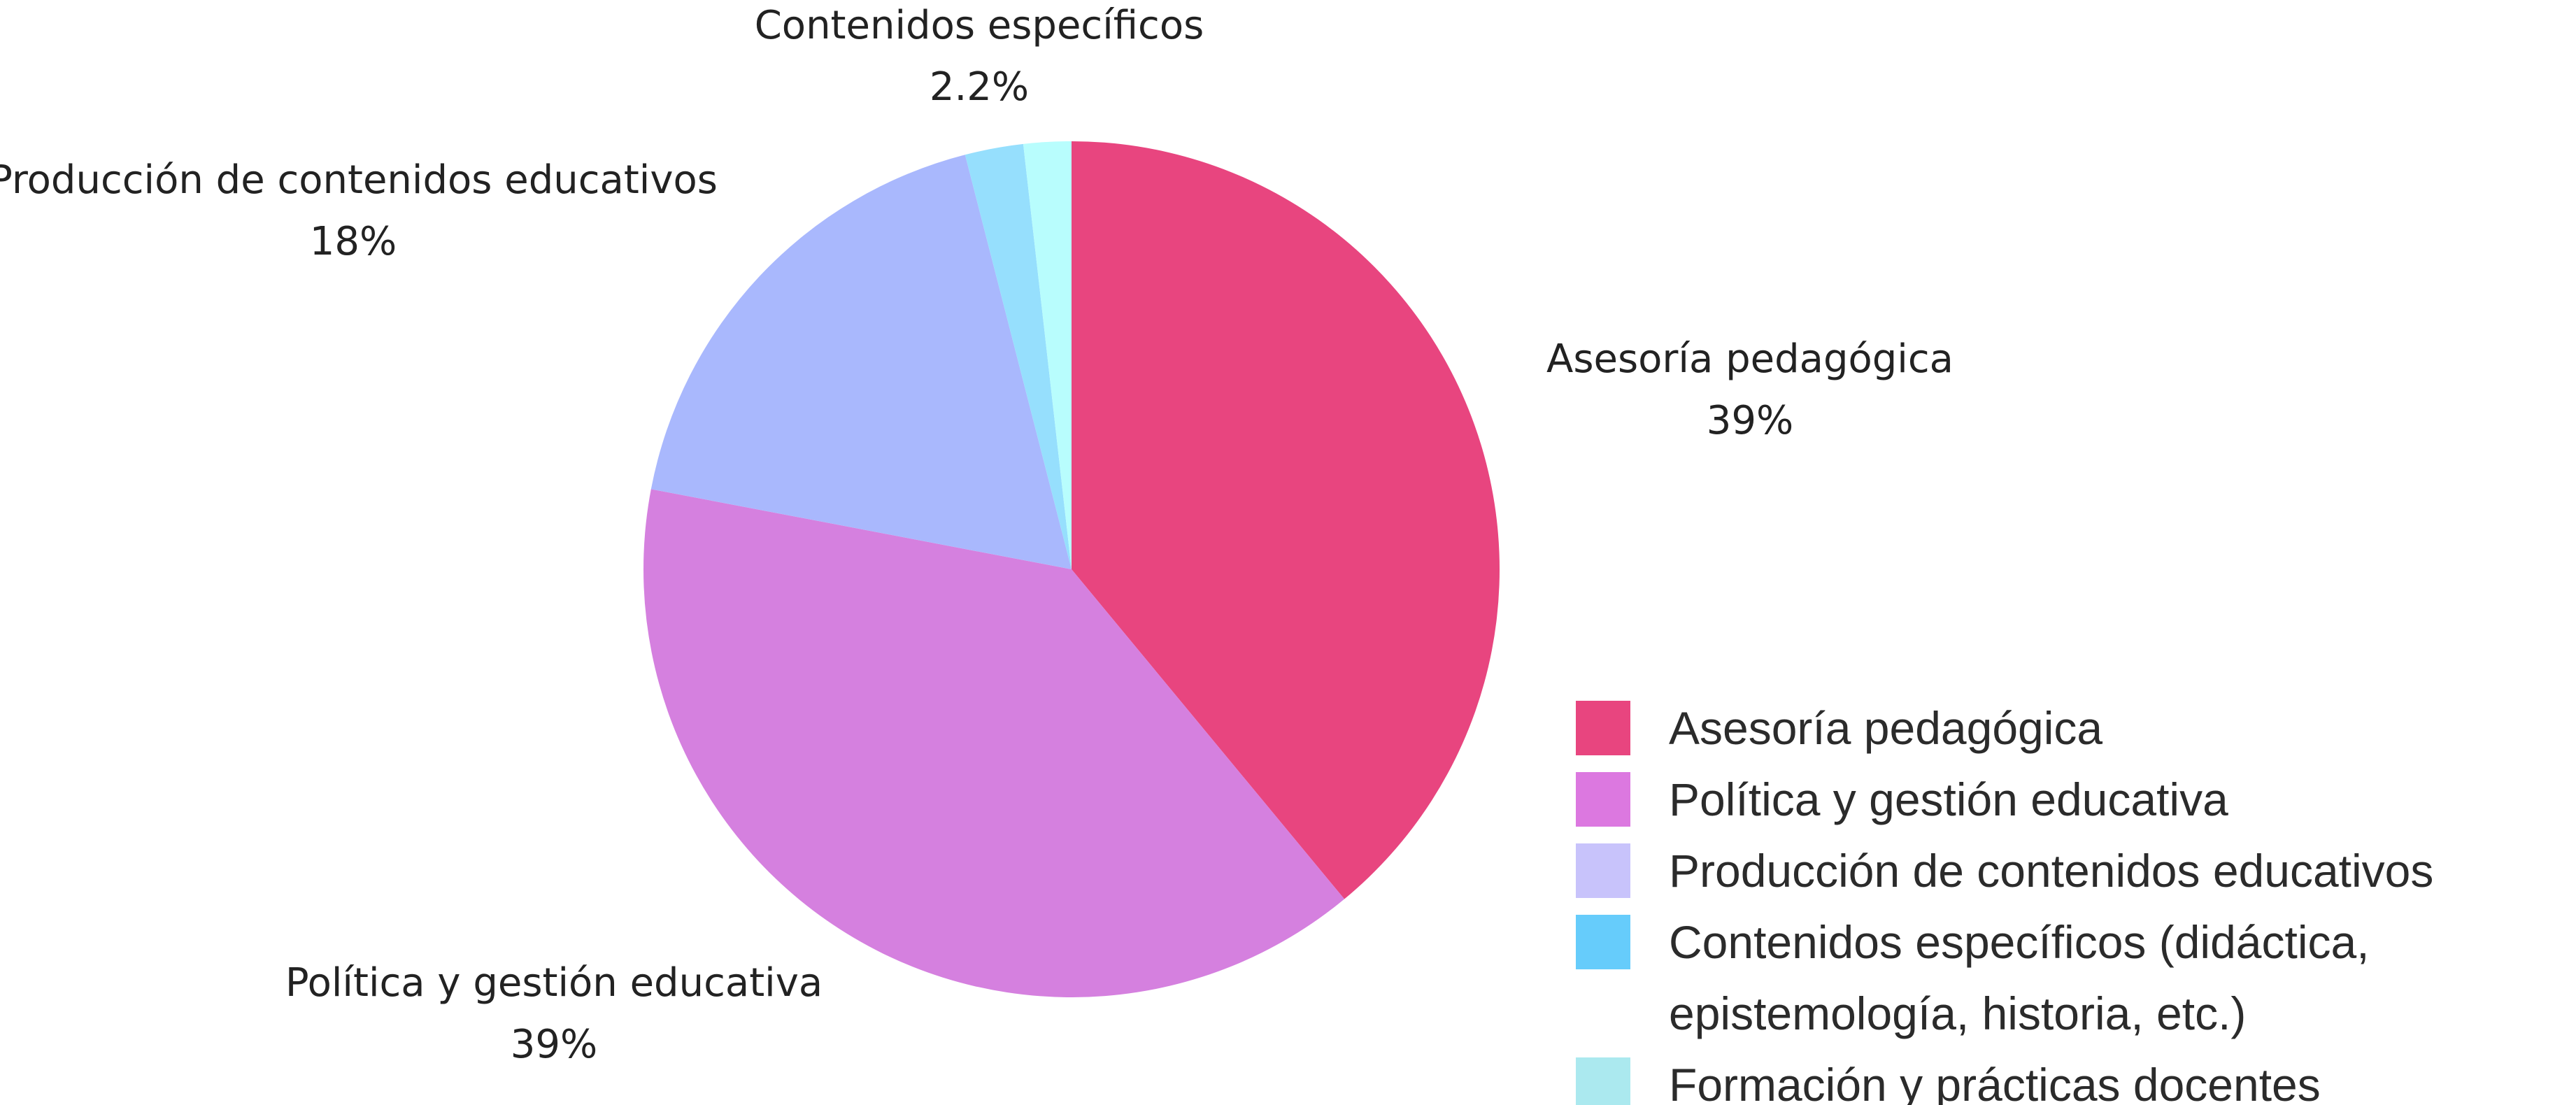  I want to click on slice-label: Política y gestión educativa, so click(554, 983).